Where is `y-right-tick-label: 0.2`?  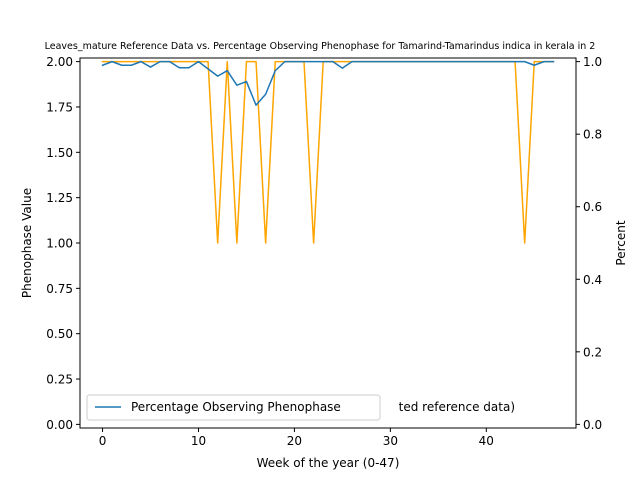
y-right-tick-label: 0.2 is located at coordinates (592, 352).